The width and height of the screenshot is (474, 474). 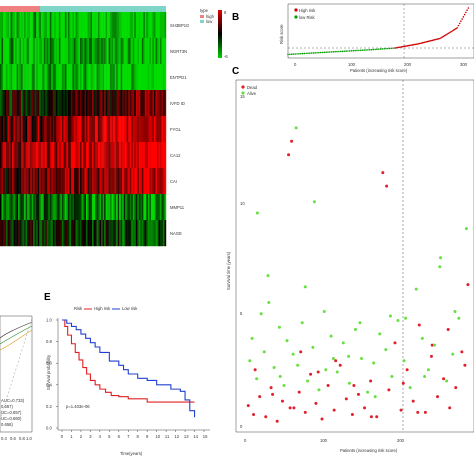 What do you see at coordinates (220, 34) in the screenshot?
I see `color-scale-bar` at bounding box center [220, 34].